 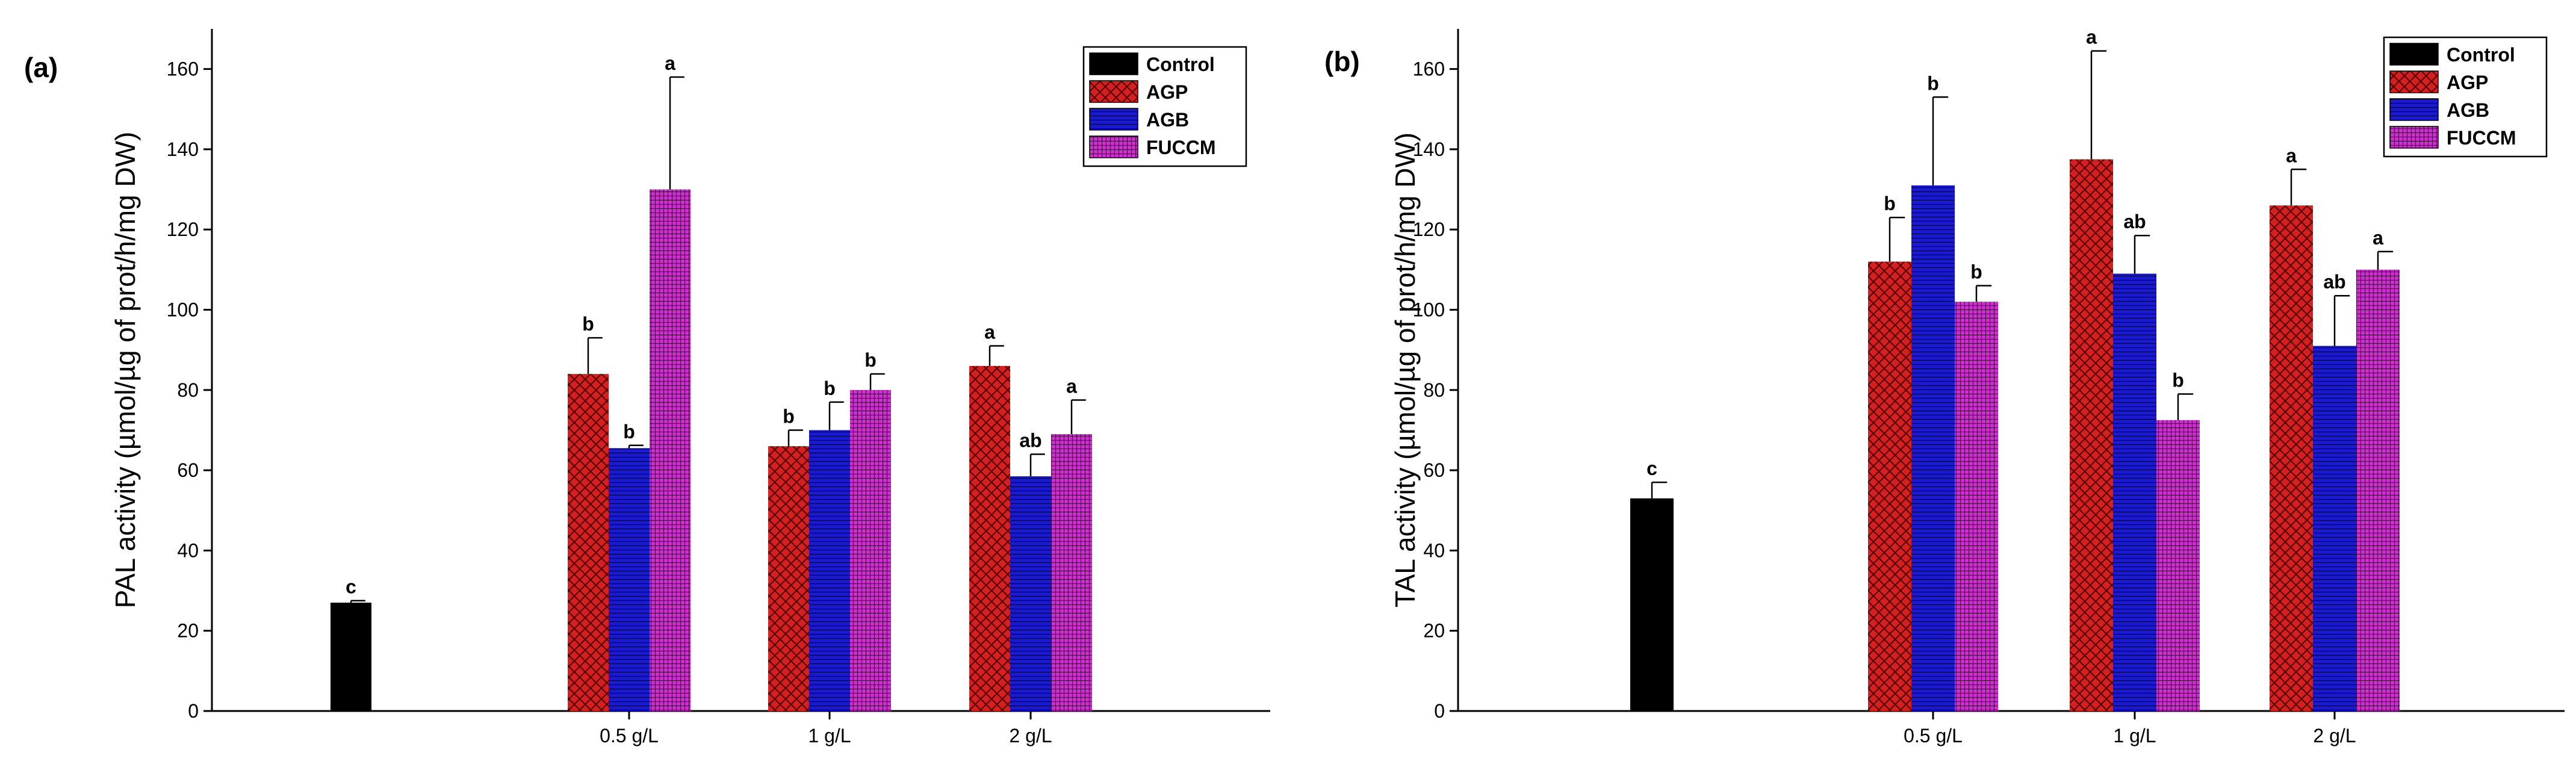 What do you see at coordinates (1342, 61) in the screenshot?
I see `panel-label: (b)` at bounding box center [1342, 61].